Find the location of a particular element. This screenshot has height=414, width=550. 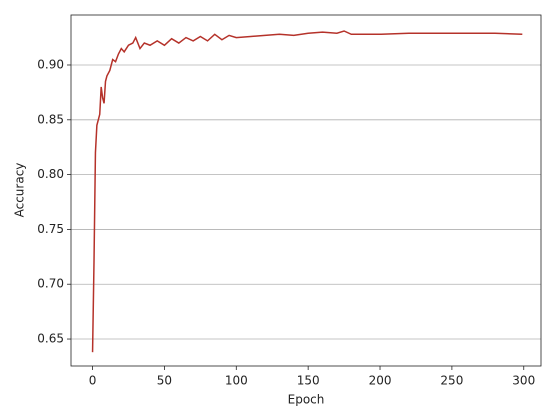

y-tick-label: 0.65 is located at coordinates (50, 339).